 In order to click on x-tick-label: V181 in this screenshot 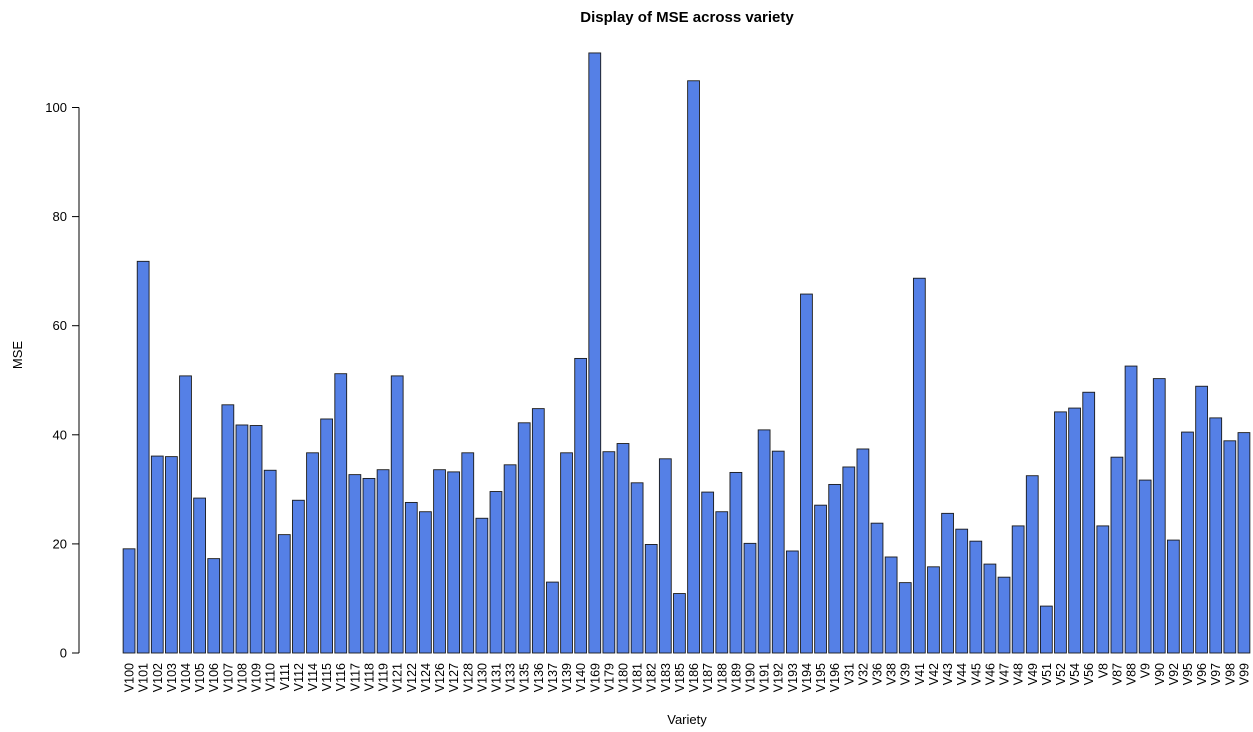, I will do `click(638, 677)`.